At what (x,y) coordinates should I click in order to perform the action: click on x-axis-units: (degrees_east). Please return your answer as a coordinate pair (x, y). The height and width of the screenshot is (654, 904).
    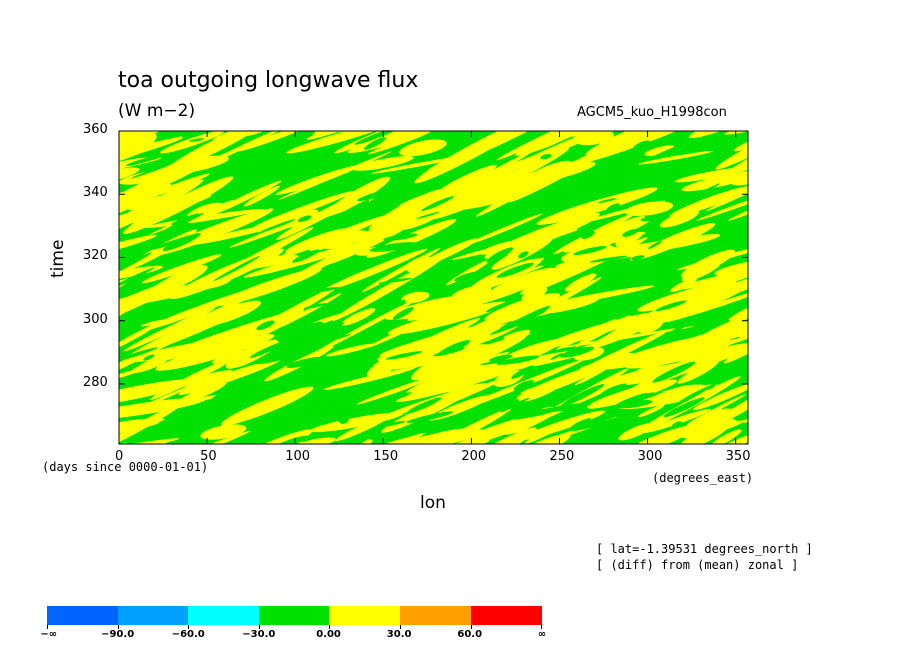
    Looking at the image, I should click on (703, 478).